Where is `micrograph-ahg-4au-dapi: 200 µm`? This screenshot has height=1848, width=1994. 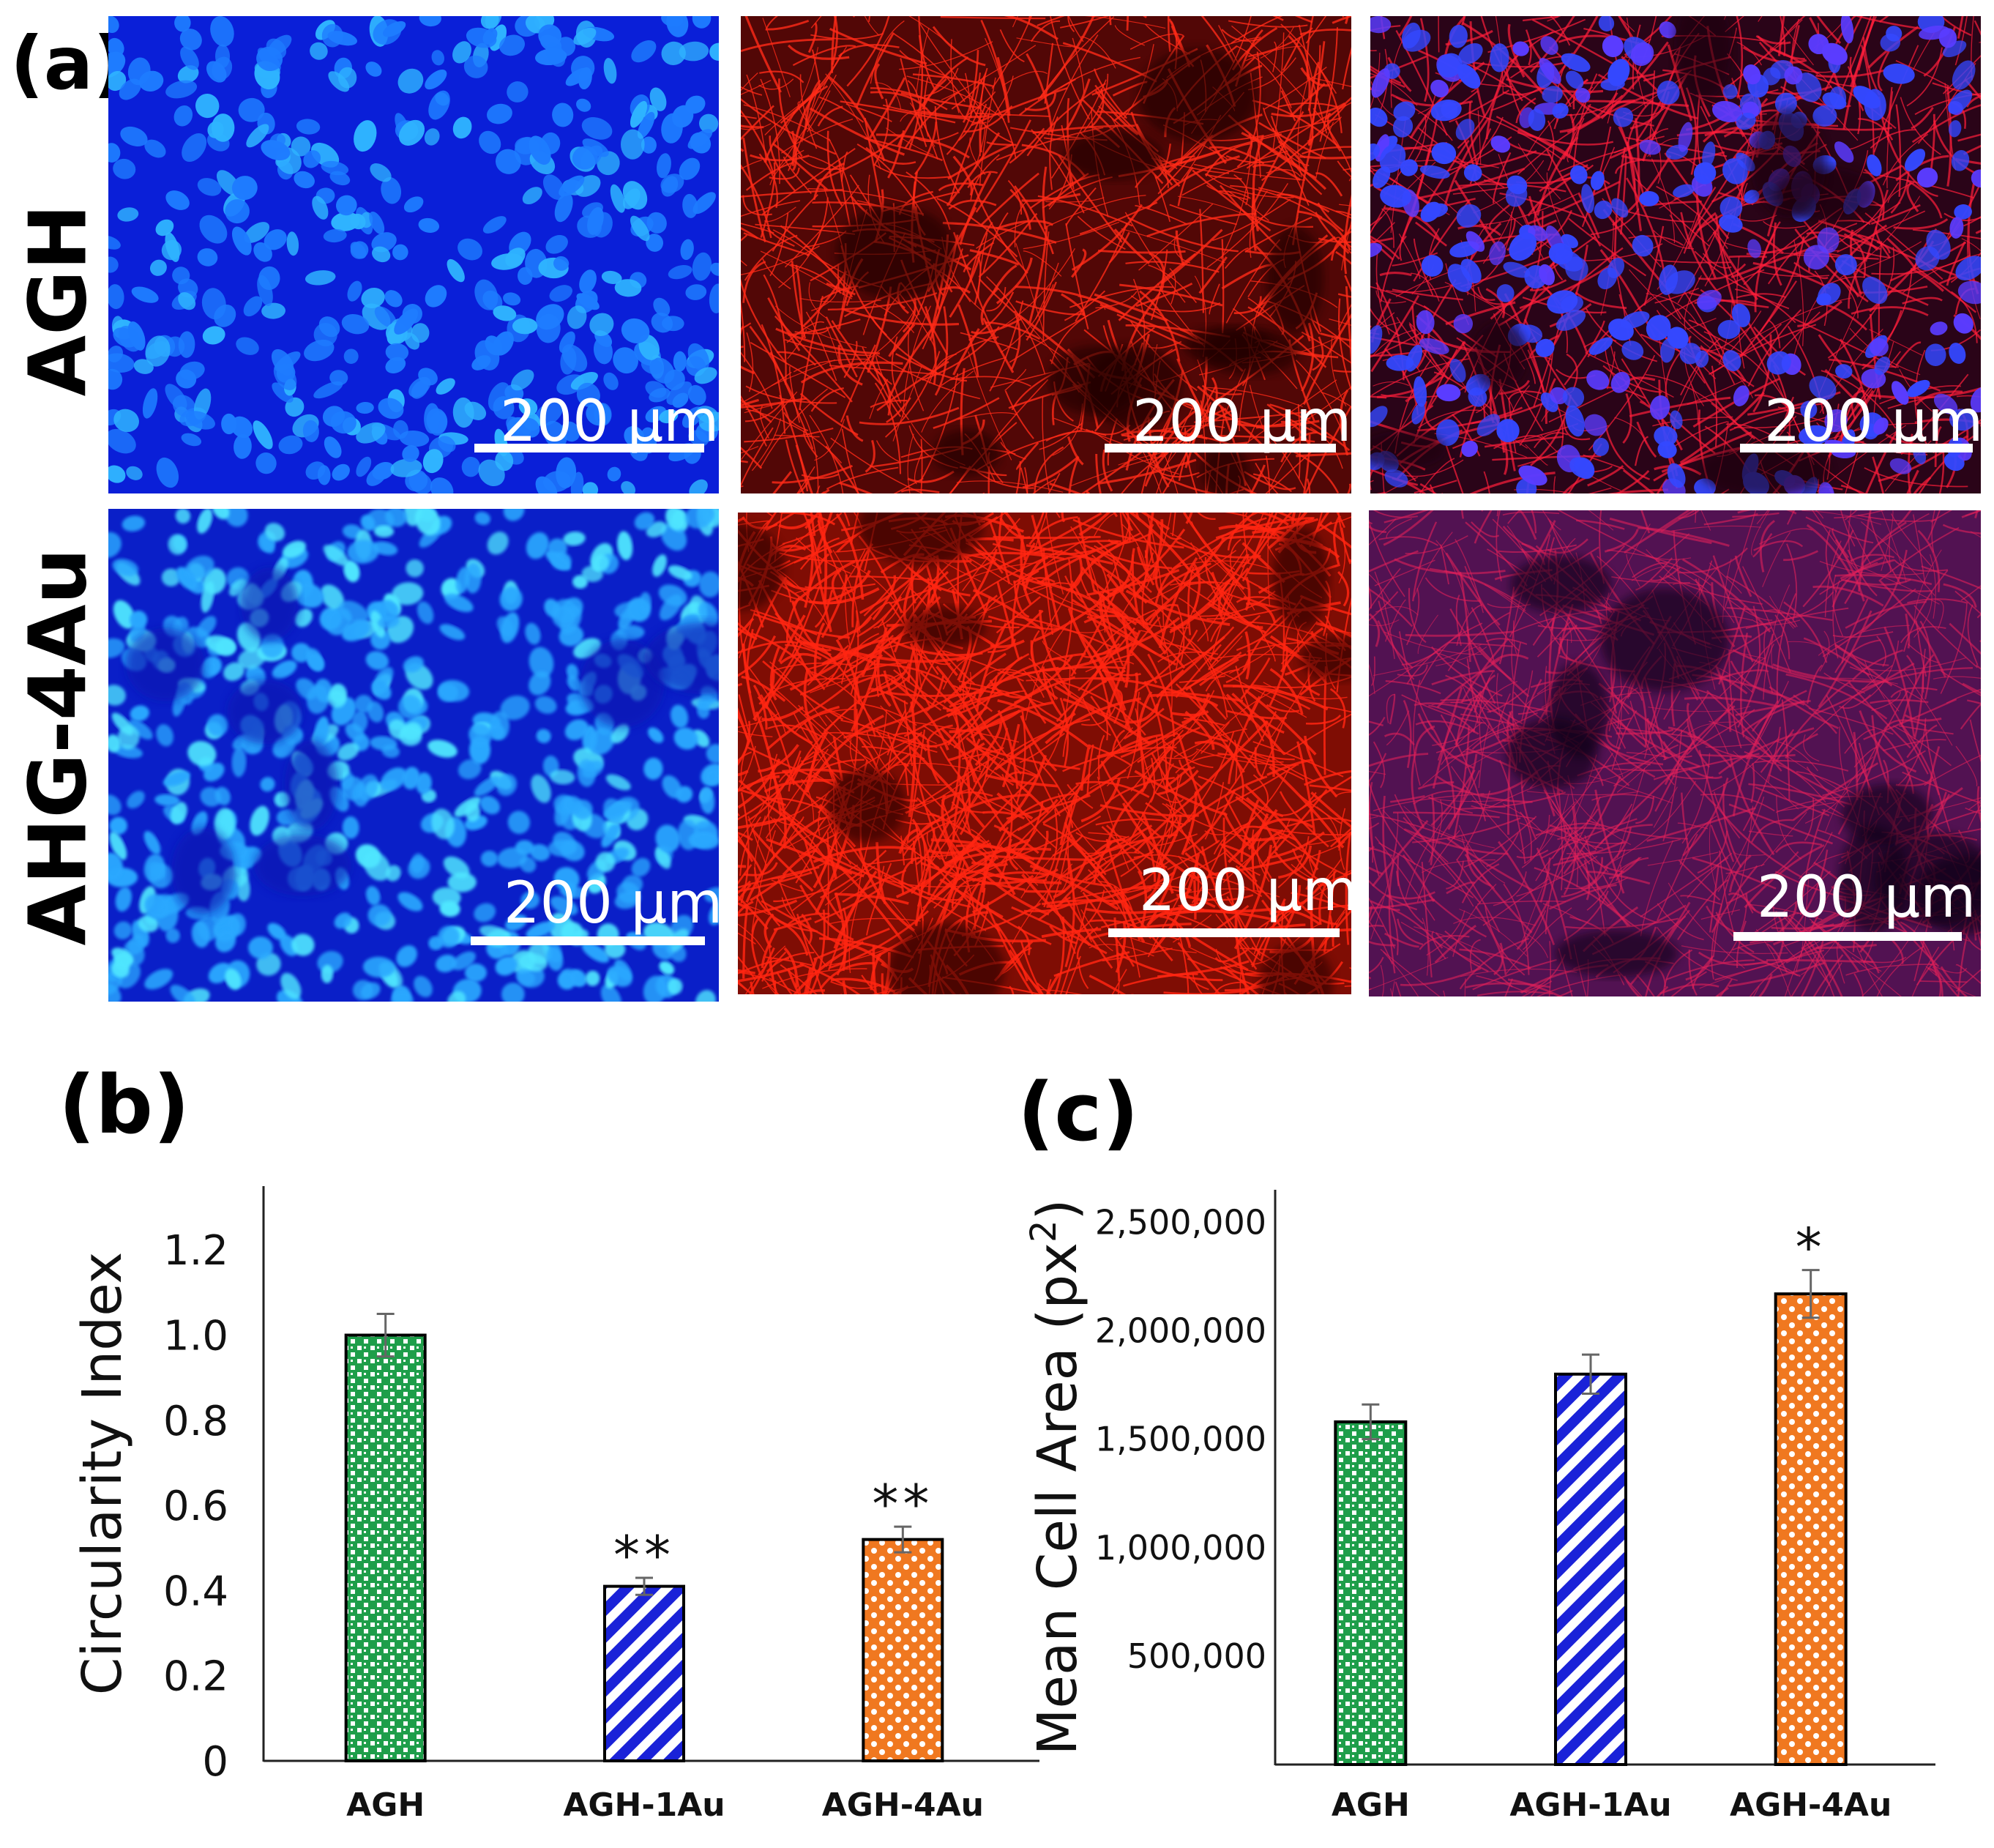
micrograph-ahg-4au-dapi: 200 µm is located at coordinates (413, 755).